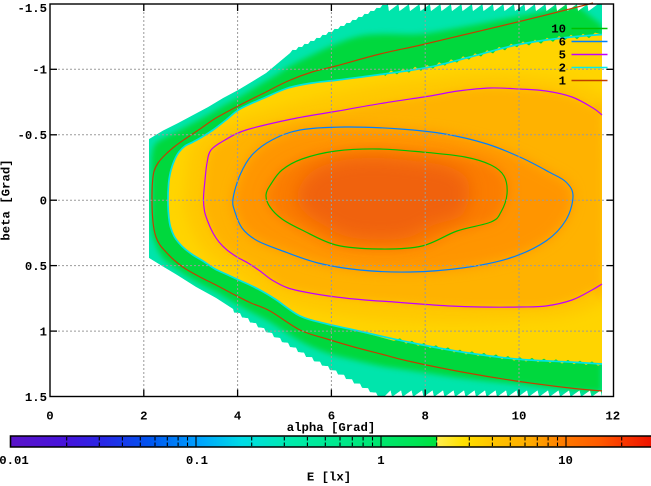  I want to click on svg-text: 0.5, so click(36, 267).